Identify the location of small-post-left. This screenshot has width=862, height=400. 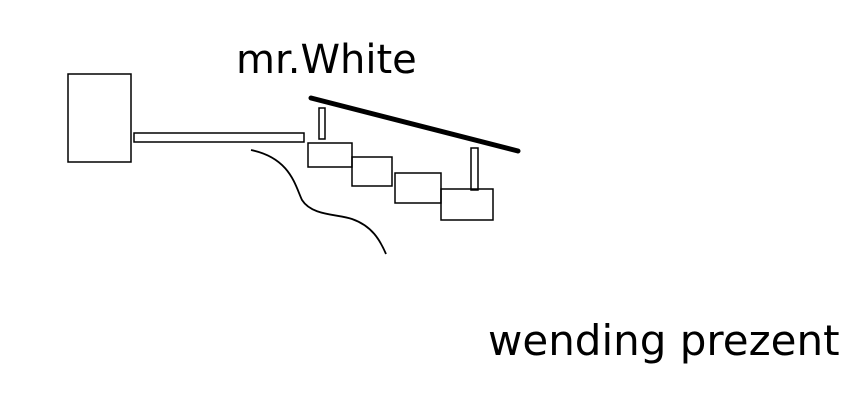
(322, 123).